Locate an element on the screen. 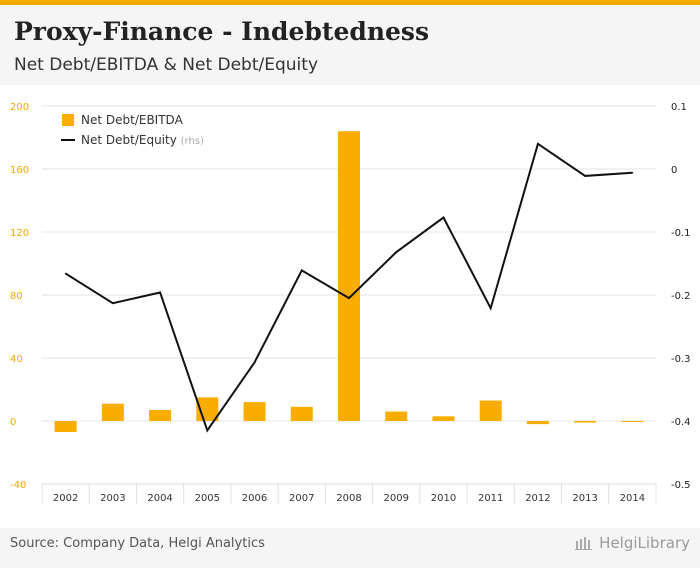 The width and height of the screenshot is (700, 568). right-axis: 0.1 0 -0.1 -0.2 -0.3 -0.4 -0.5 is located at coordinates (681, 296).